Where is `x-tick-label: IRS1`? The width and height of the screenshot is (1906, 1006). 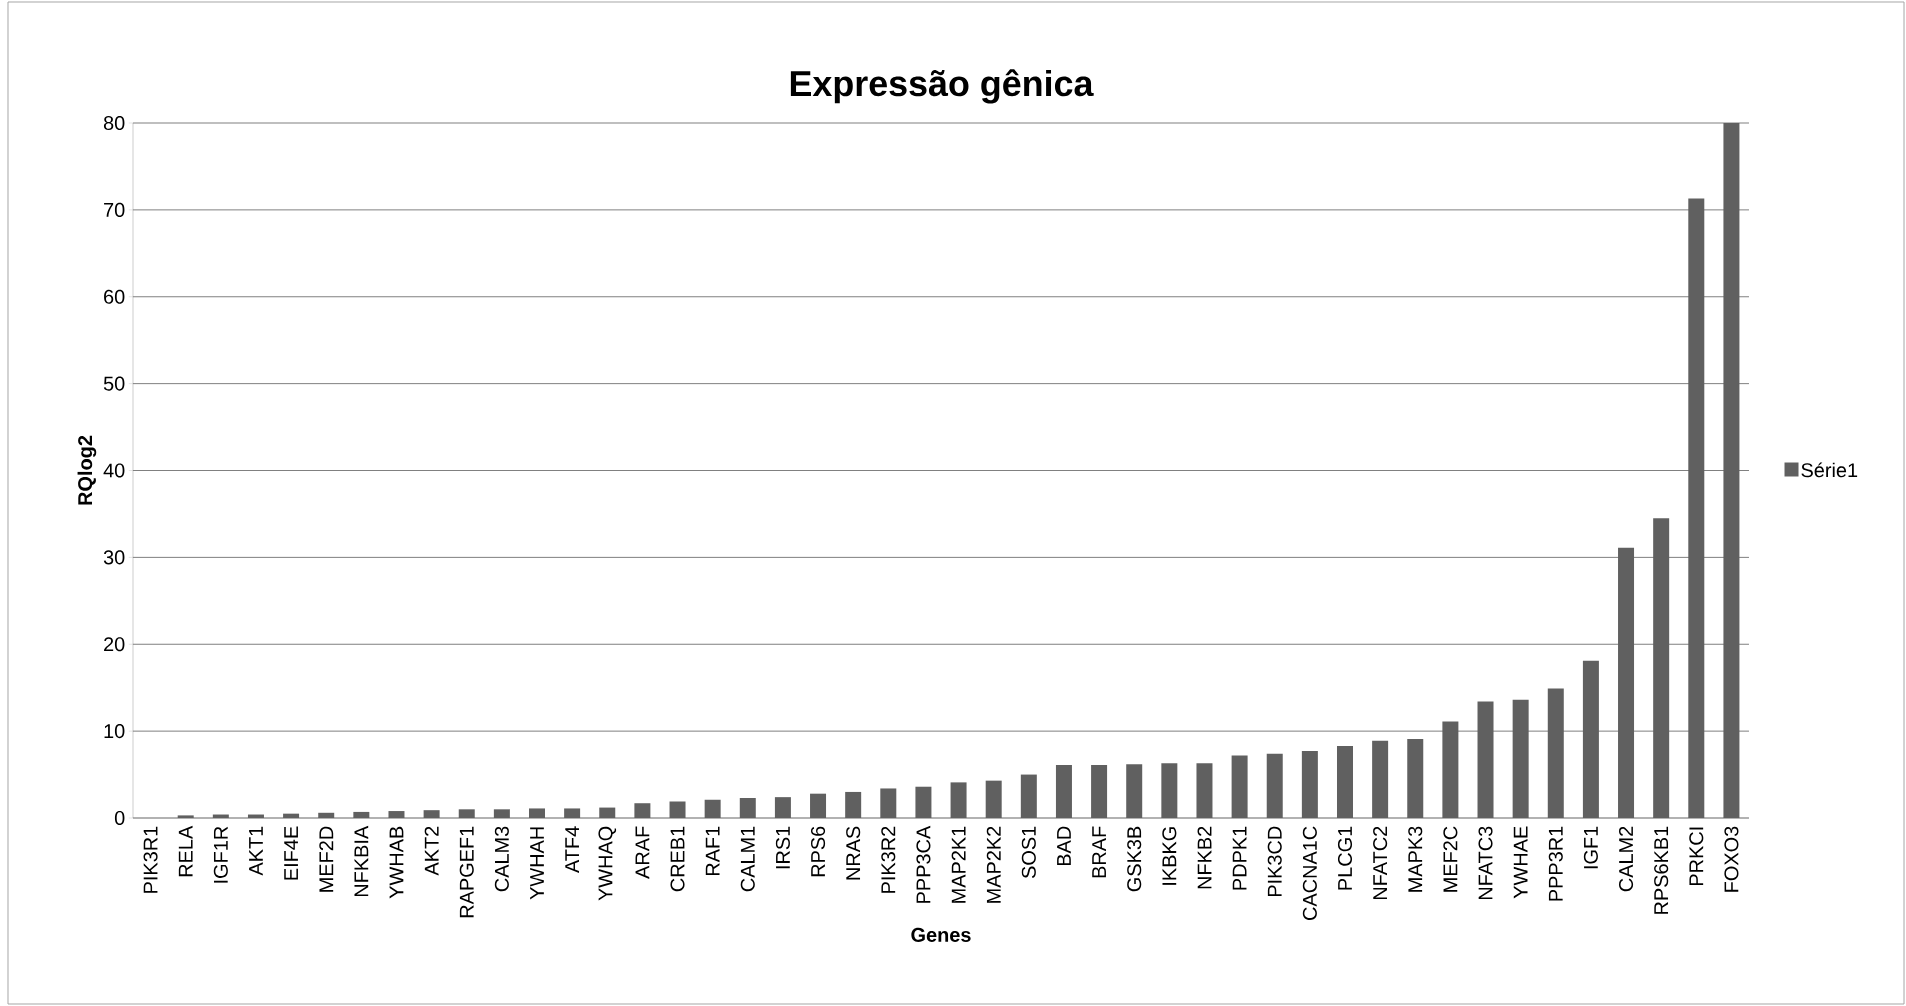
x-tick-label: IRS1 is located at coordinates (782, 847).